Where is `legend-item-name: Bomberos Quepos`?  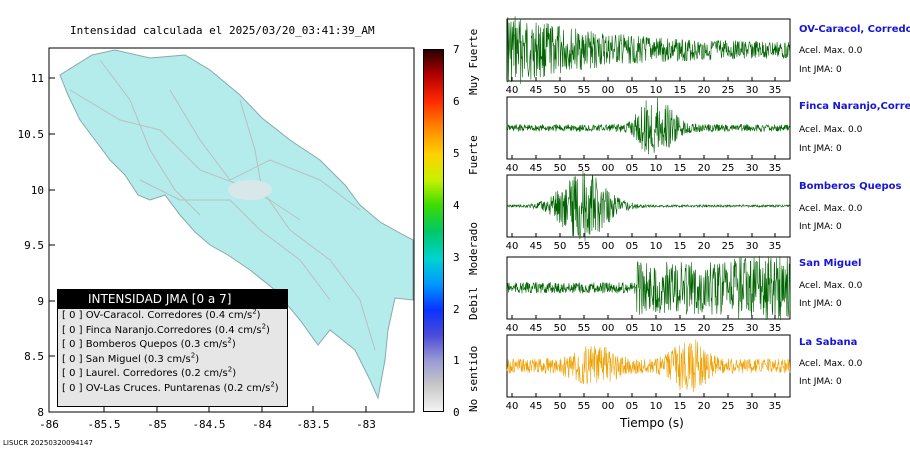 legend-item-name: Bomberos Quepos is located at coordinates (131, 345).